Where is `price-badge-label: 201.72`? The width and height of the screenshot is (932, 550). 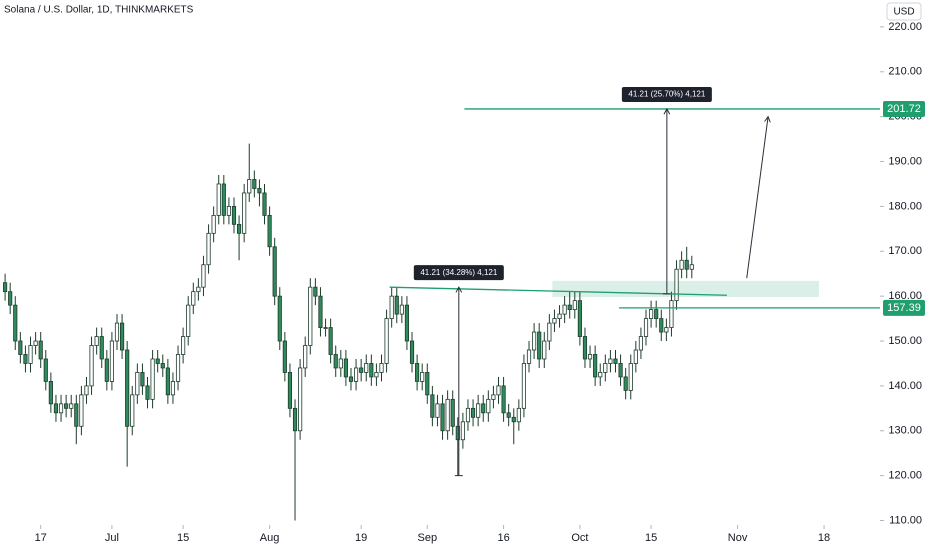
price-badge-label: 201.72 is located at coordinates (904, 109).